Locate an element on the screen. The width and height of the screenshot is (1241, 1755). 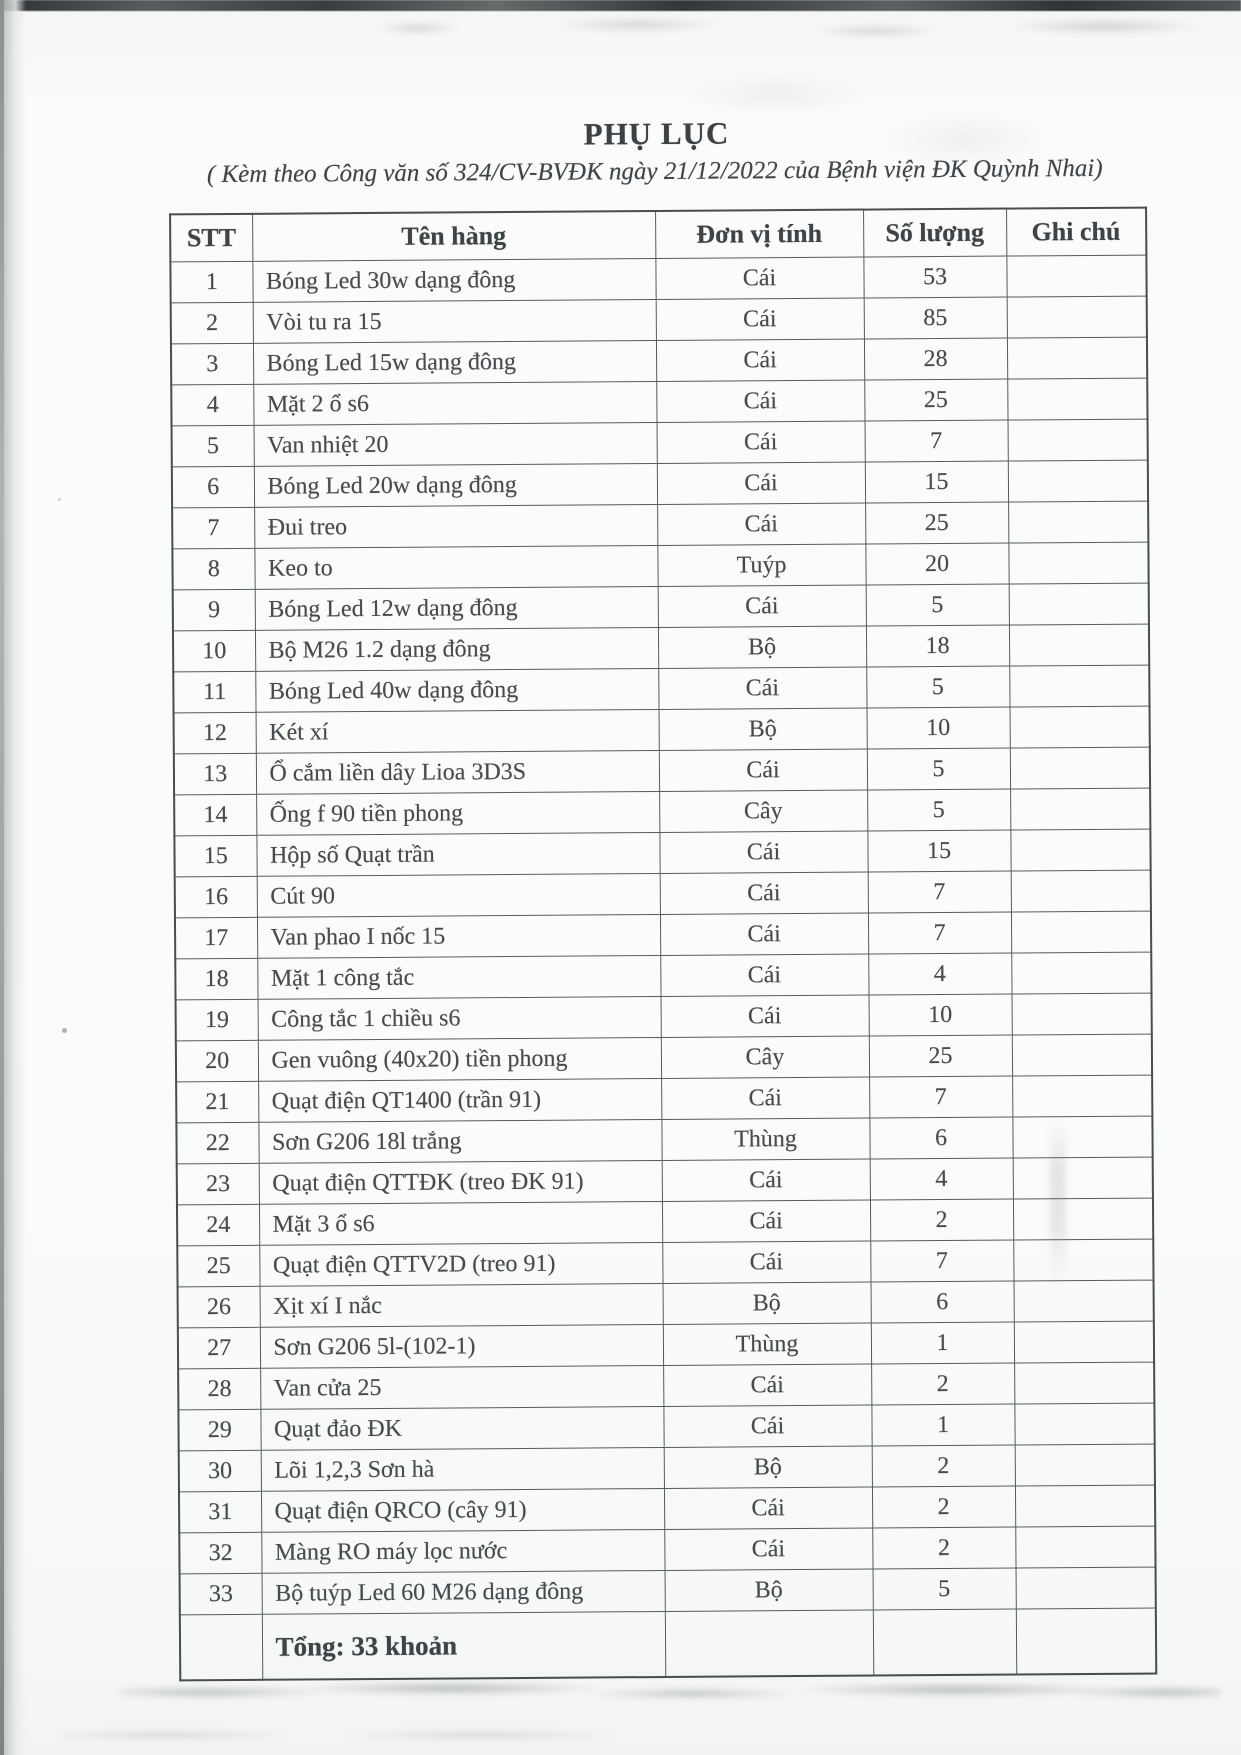
cell-so-luong: 5 is located at coordinates (944, 1589).